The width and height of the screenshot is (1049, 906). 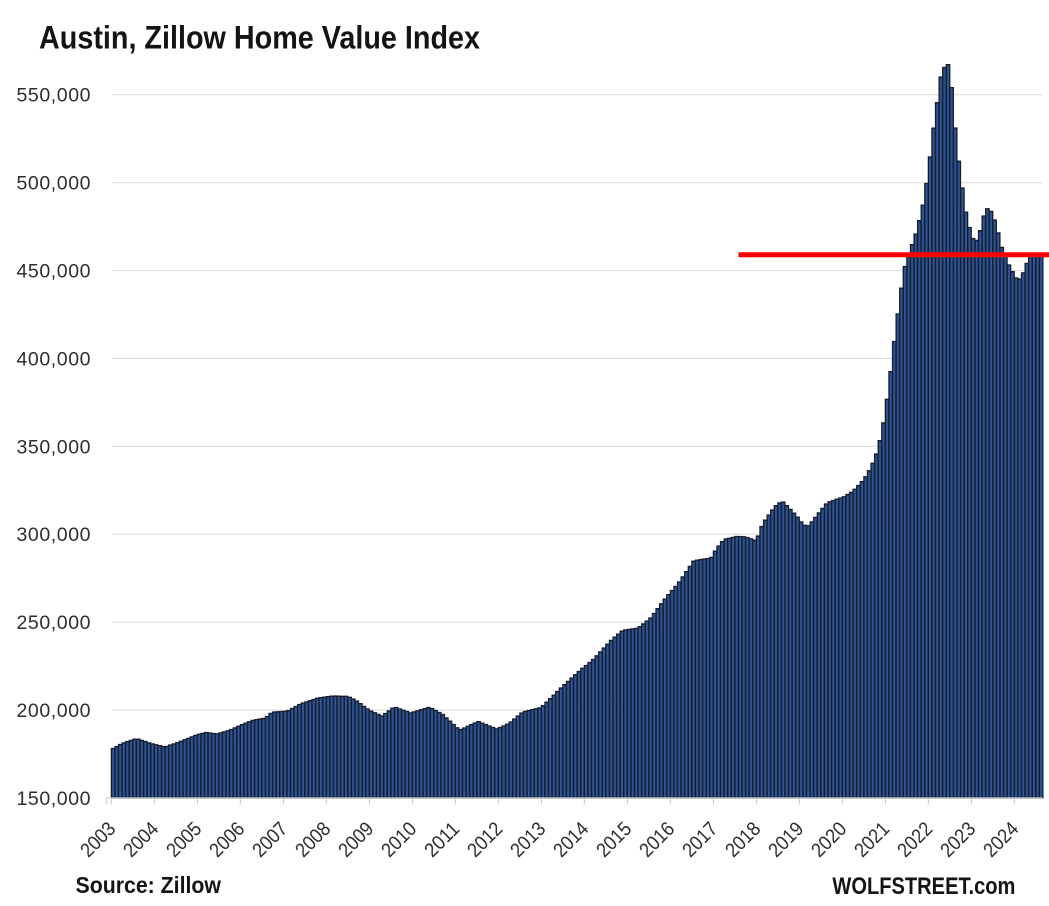 What do you see at coordinates (149, 885) in the screenshot?
I see `svg-text: Source: Zillow` at bounding box center [149, 885].